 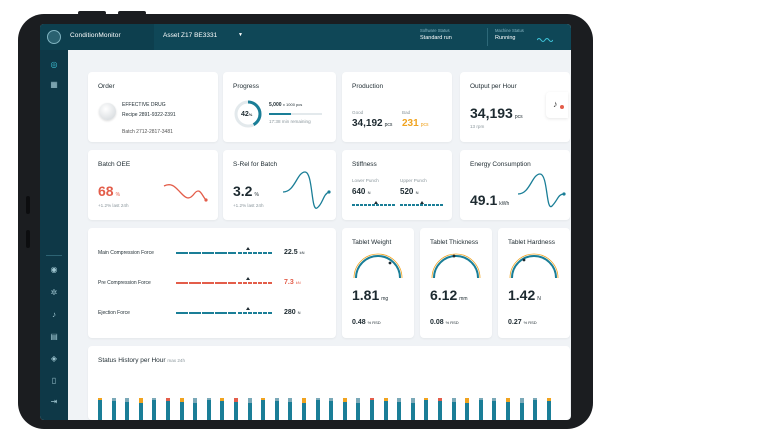 What do you see at coordinates (329, 383) in the screenshot?
I see `status-history-card: Status History per Hour max 24h` at bounding box center [329, 383].